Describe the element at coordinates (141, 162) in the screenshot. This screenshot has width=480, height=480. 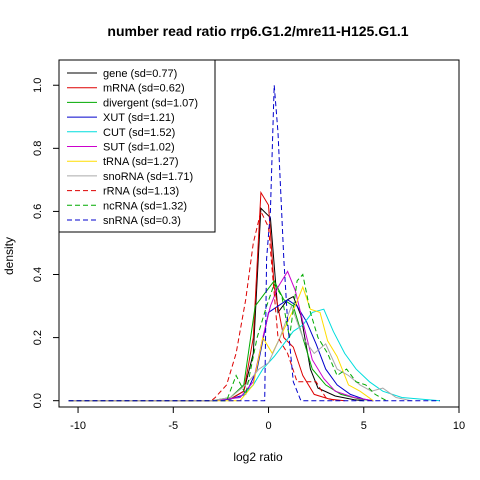
I see `legend-label: tRNA (sd=1.27)` at that location.